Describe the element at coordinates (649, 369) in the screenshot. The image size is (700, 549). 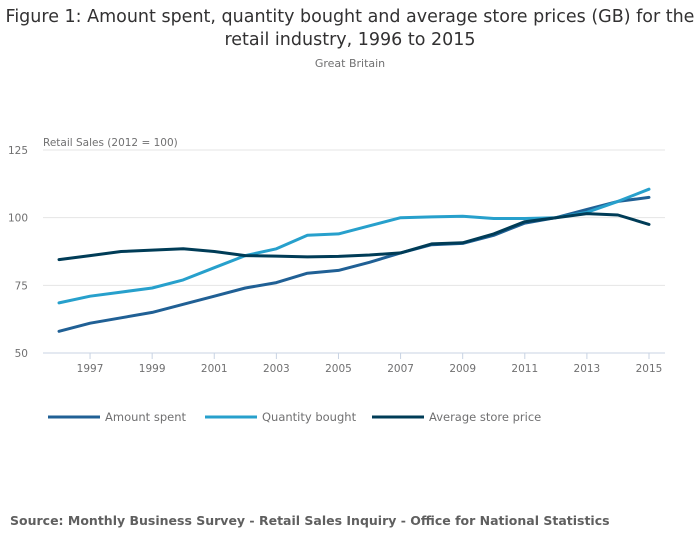
I see `x-tick-label: 2015` at that location.